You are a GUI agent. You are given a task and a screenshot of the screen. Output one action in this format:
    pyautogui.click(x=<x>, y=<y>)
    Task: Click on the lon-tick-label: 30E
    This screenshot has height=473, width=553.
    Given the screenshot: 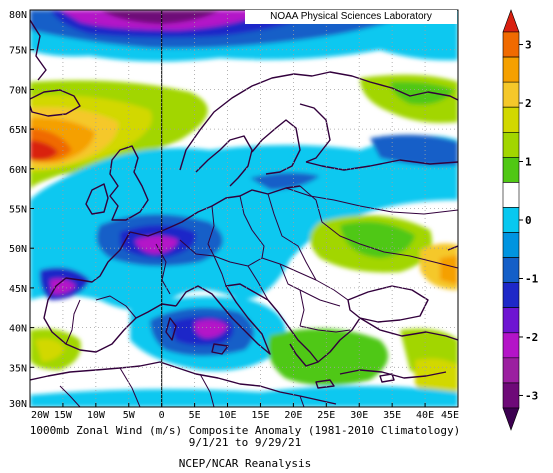 What is the action you would take?
    pyautogui.click(x=359, y=415)
    